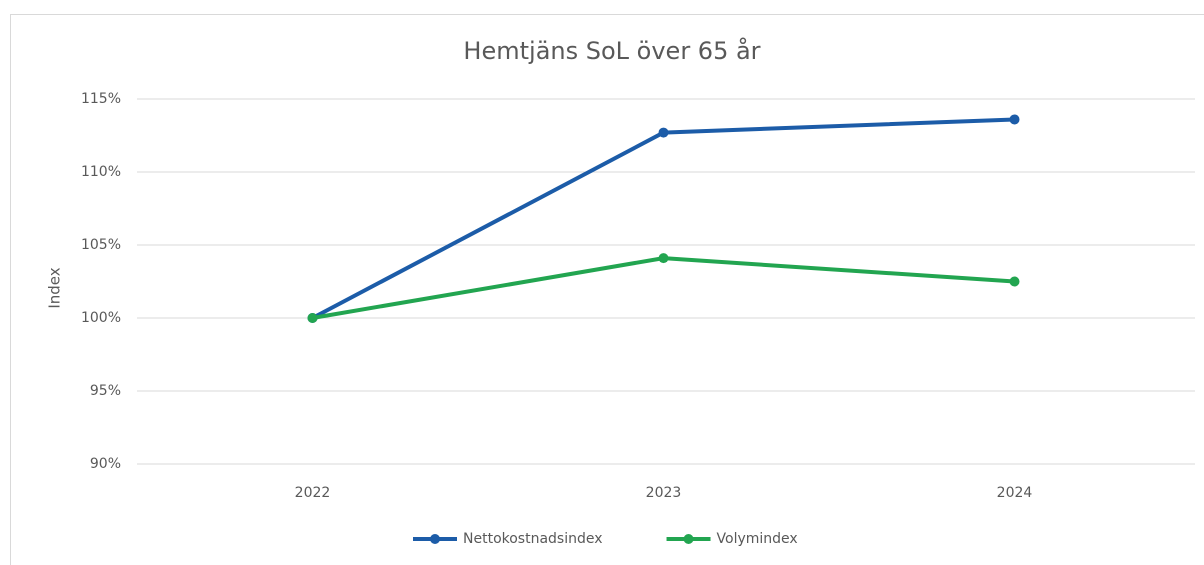 The image size is (1204, 565). Describe the element at coordinates (533, 539) in the screenshot. I see `legend-label: Nettokostnadsindex` at that location.